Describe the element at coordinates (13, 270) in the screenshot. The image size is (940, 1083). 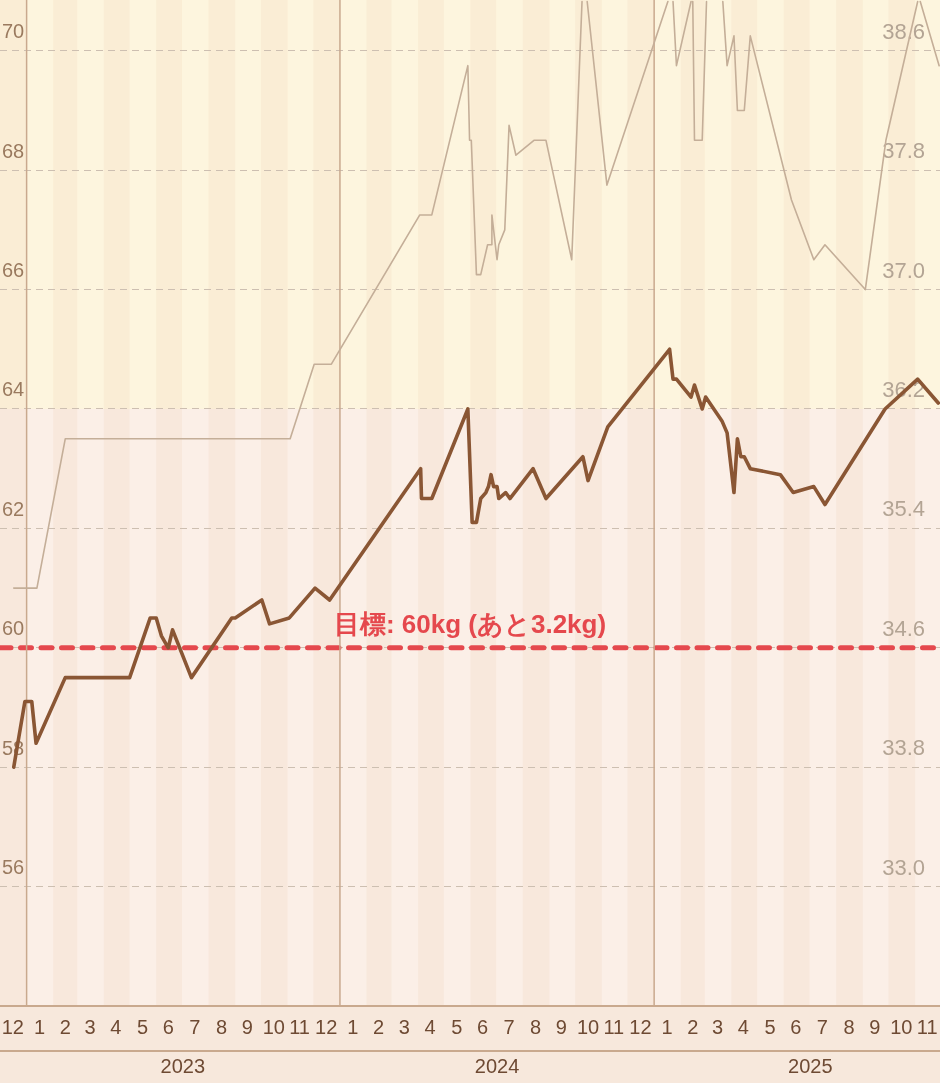
I see `y-tick-label: 66` at that location.